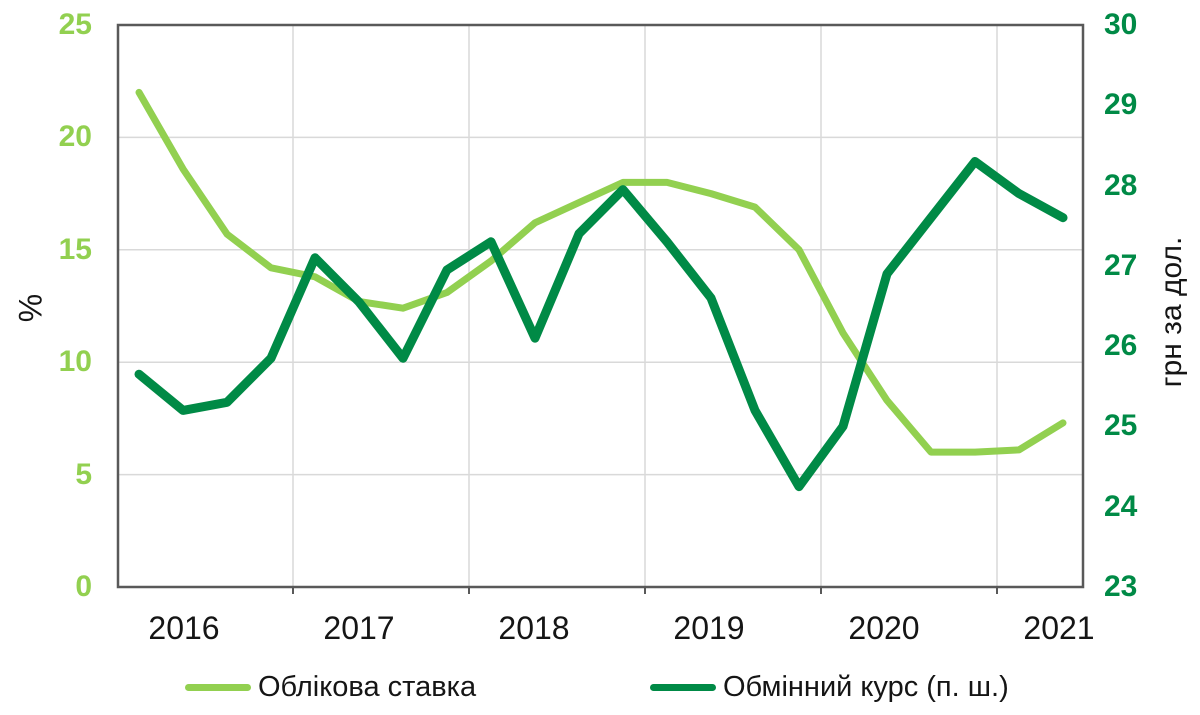  Describe the element at coordinates (709, 628) in the screenshot. I see `x-axis-tick-2019: 2019` at that location.